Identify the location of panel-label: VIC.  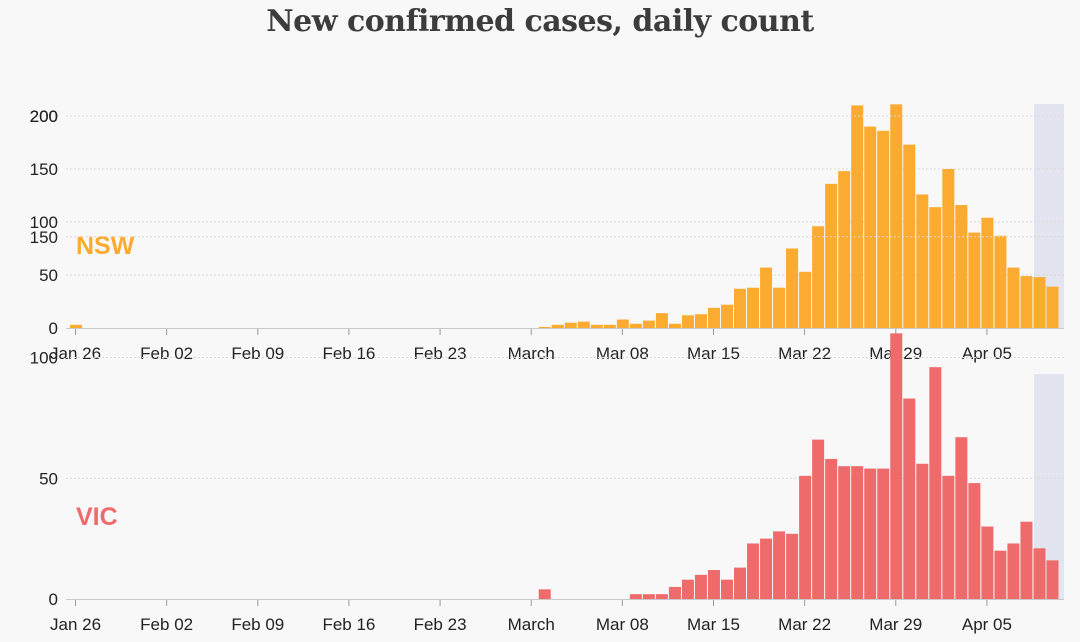
(97, 517).